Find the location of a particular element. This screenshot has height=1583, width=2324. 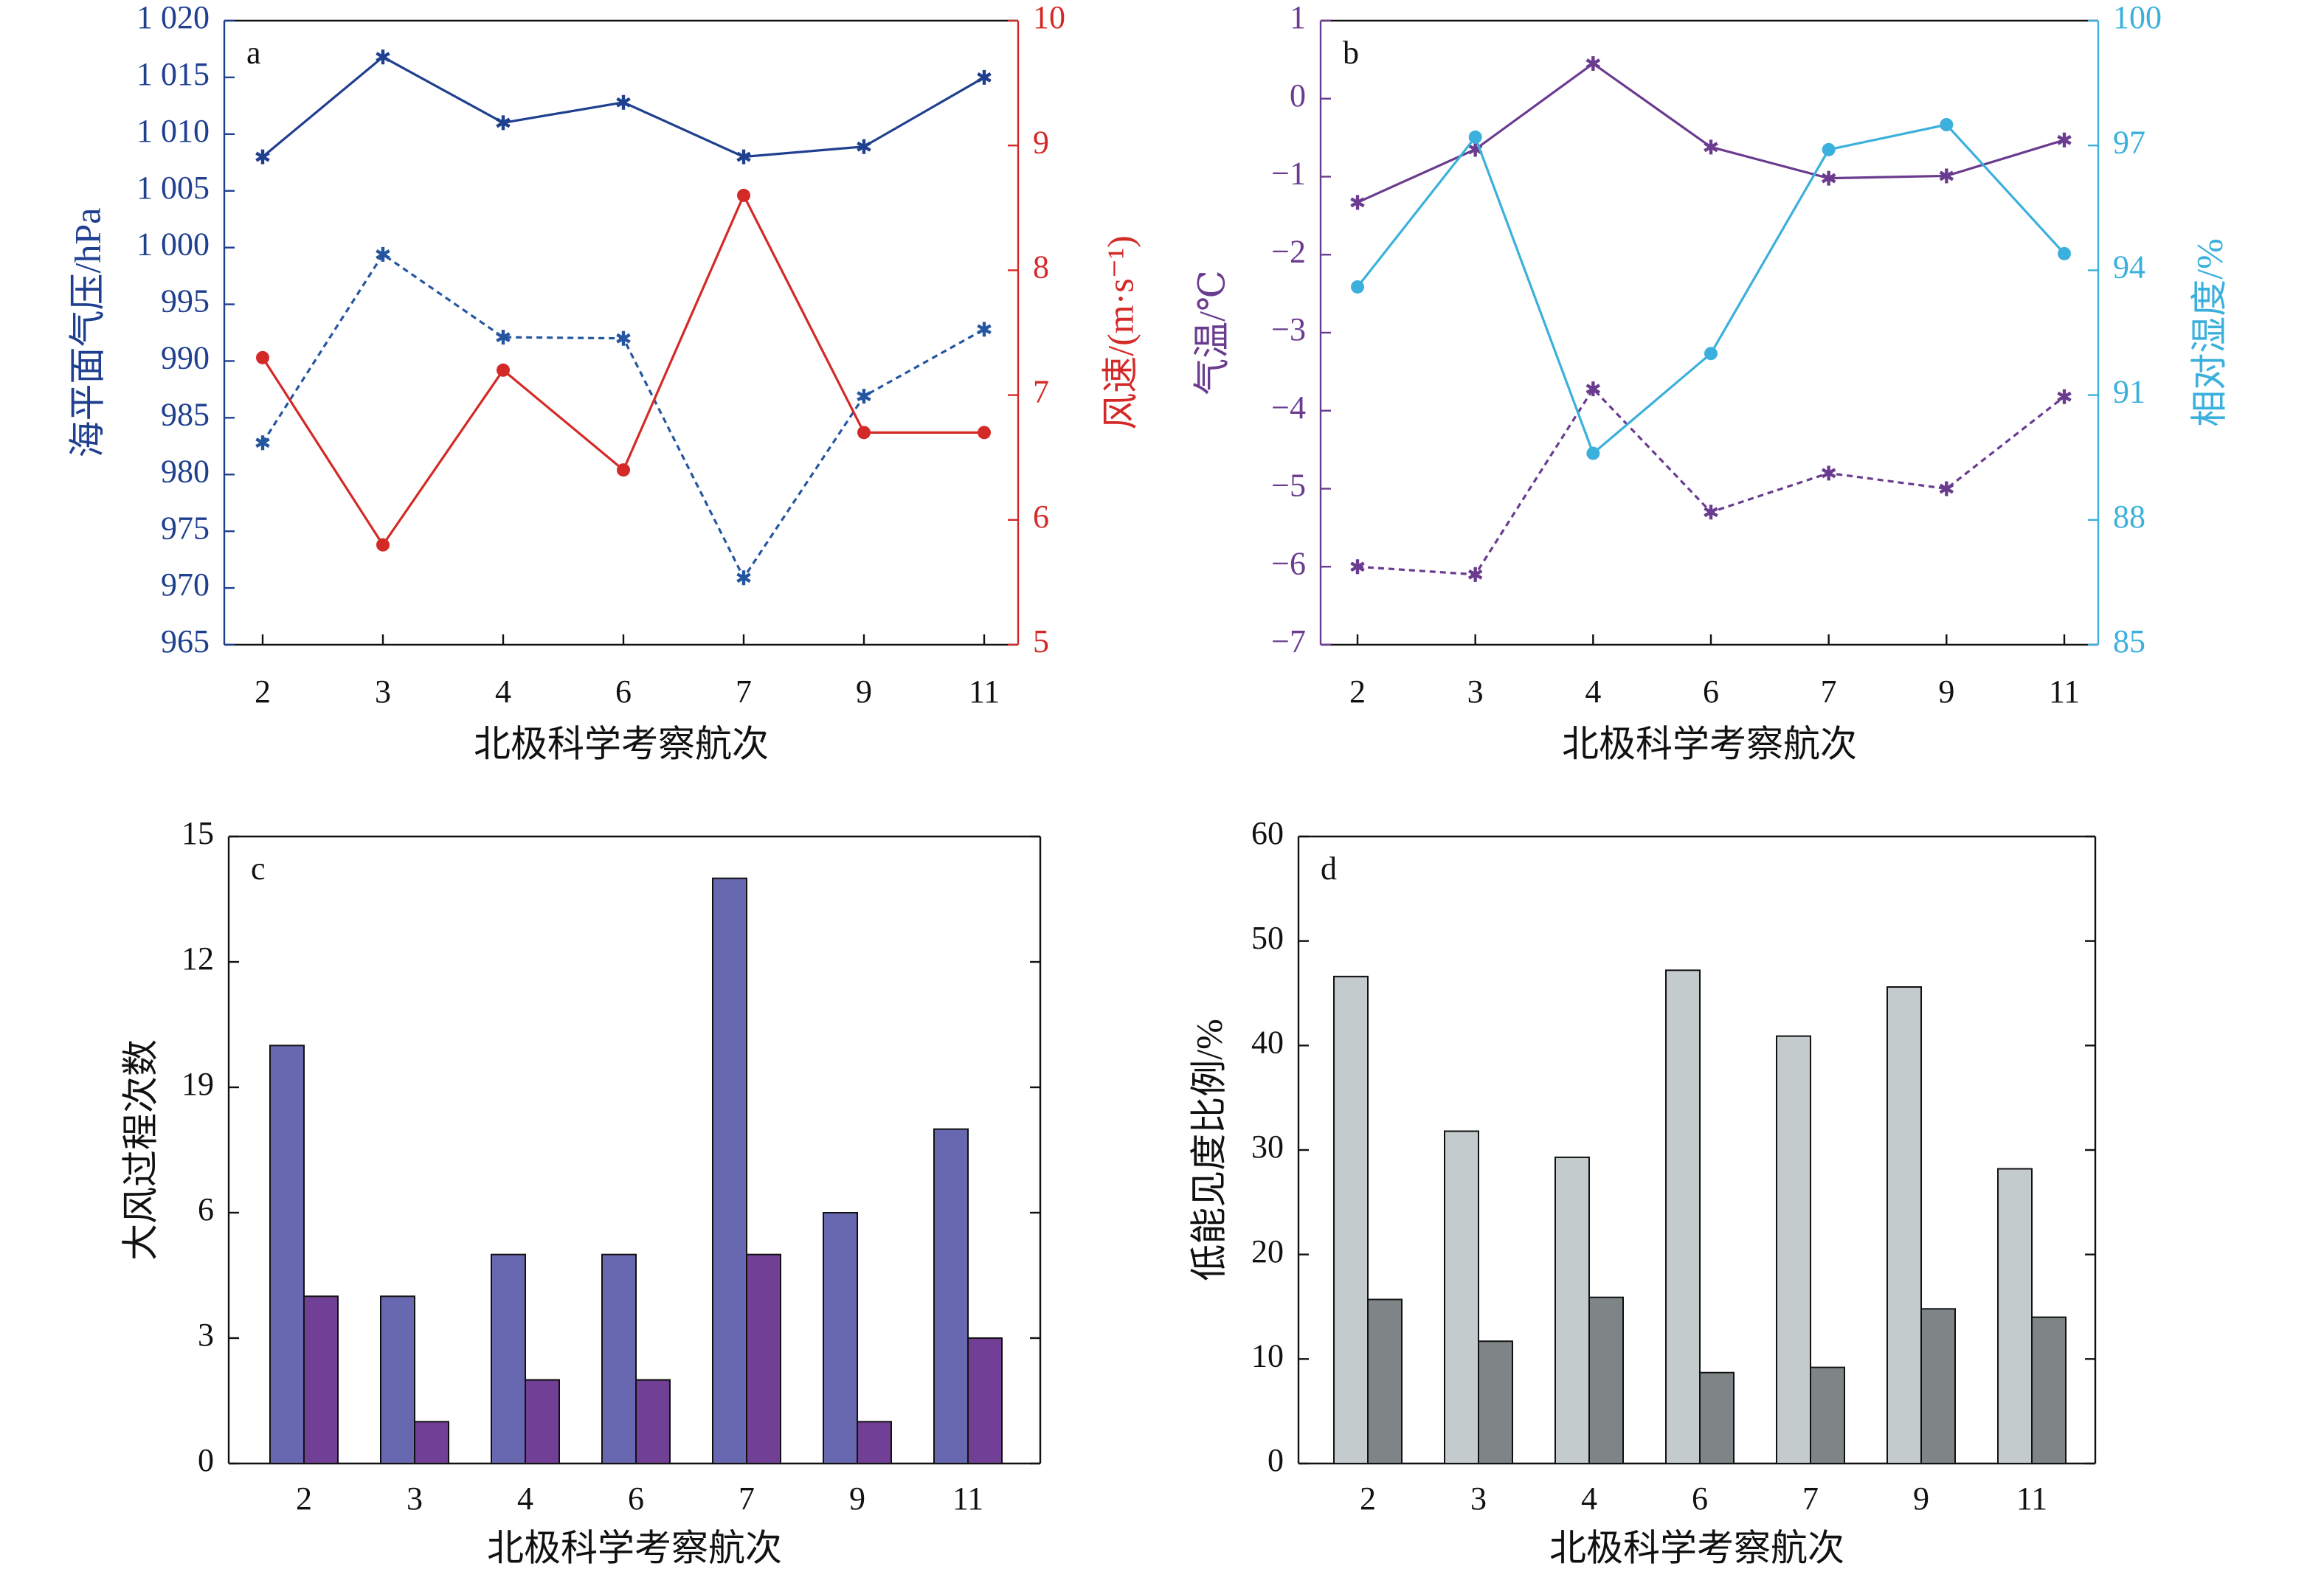

y-tick-label: 970 is located at coordinates (185, 585).